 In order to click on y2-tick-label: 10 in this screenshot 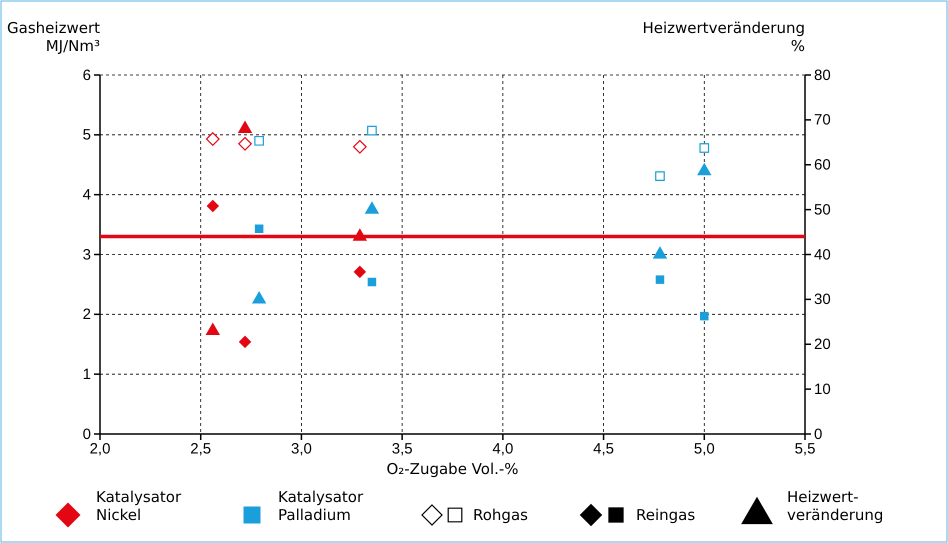, I will do `click(822, 389)`.